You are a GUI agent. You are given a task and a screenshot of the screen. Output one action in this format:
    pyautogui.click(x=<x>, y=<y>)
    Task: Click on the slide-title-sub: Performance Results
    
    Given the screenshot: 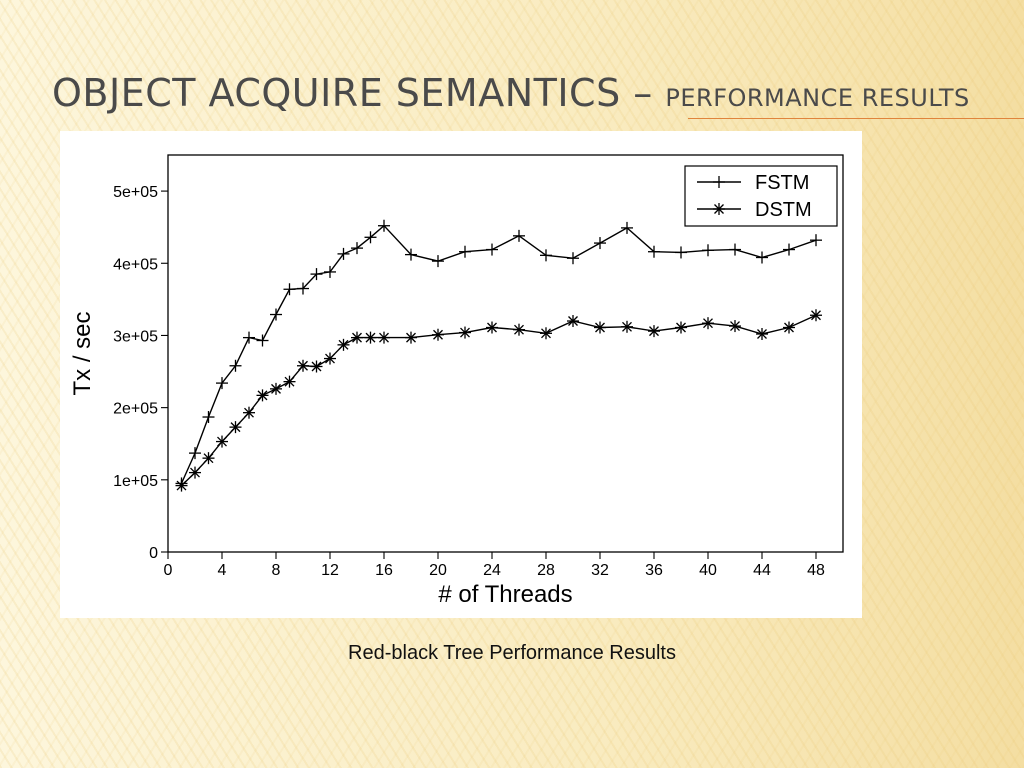 What is the action you would take?
    pyautogui.click(x=817, y=98)
    